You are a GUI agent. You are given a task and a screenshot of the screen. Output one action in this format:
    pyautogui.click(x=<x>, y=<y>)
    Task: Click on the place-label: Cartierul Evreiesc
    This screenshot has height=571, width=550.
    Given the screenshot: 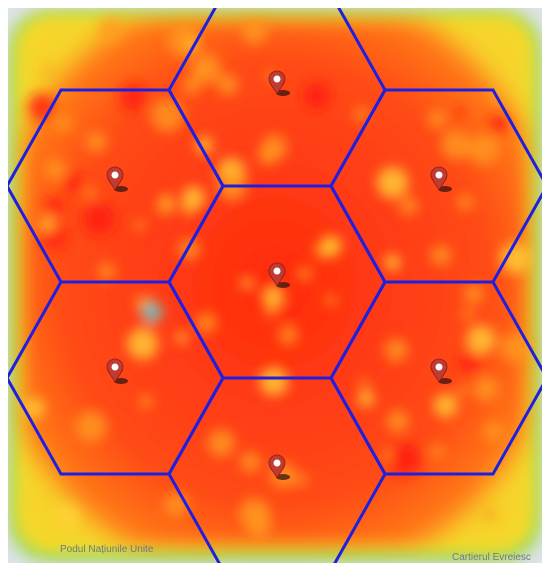 What is the action you would take?
    pyautogui.click(x=491, y=557)
    